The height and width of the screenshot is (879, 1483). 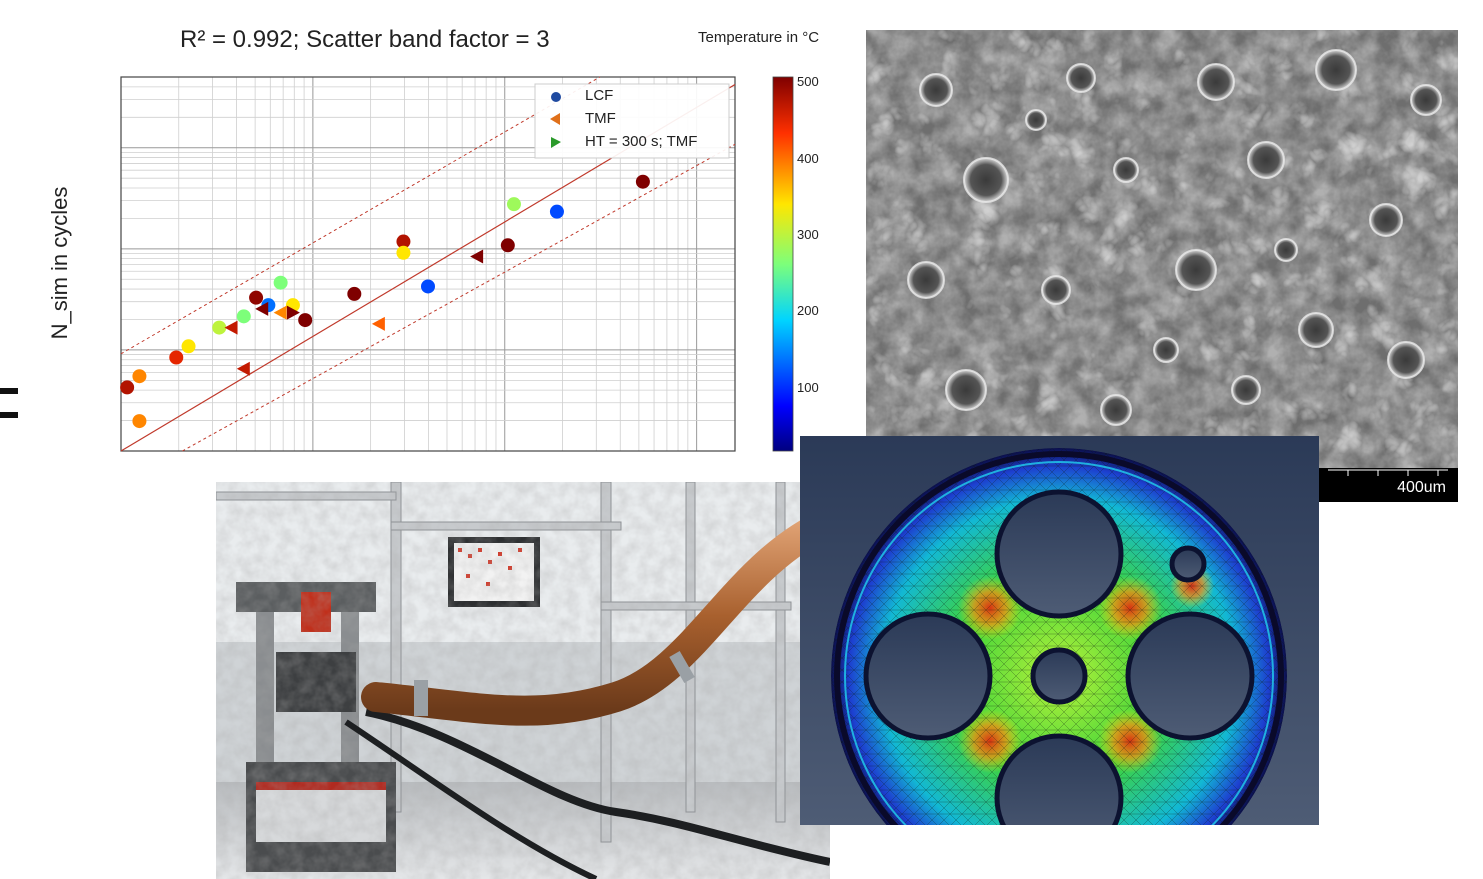 What do you see at coordinates (9, 403) in the screenshot?
I see `cropped-letter-glyph` at bounding box center [9, 403].